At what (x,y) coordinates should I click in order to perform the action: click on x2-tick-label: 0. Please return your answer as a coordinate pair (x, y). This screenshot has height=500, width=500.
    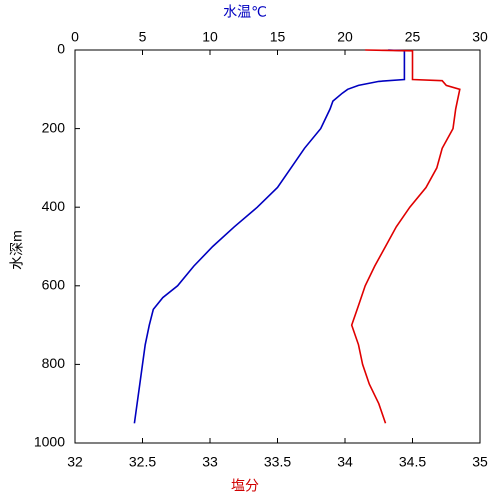
    Looking at the image, I should click on (75, 37).